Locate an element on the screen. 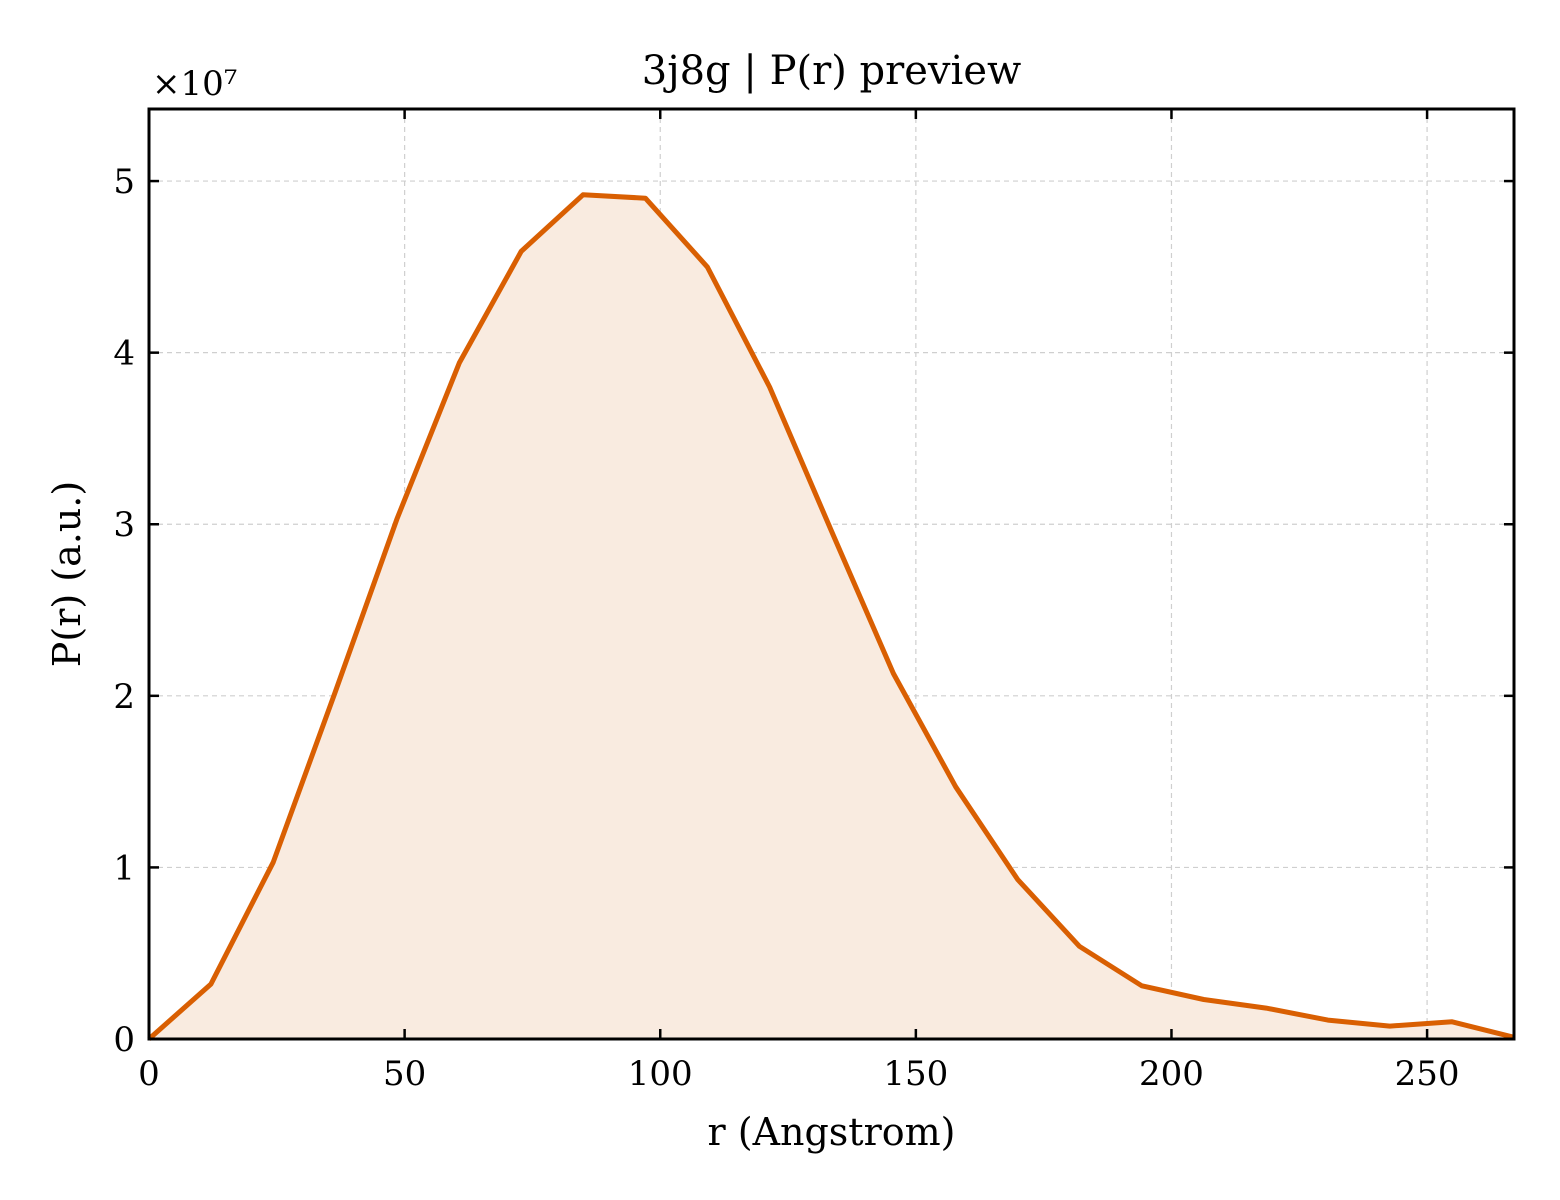 Image resolution: width=1560 pixels, height=1200 pixels. x-axis-label: r (Angstrom) is located at coordinates (832, 1132).